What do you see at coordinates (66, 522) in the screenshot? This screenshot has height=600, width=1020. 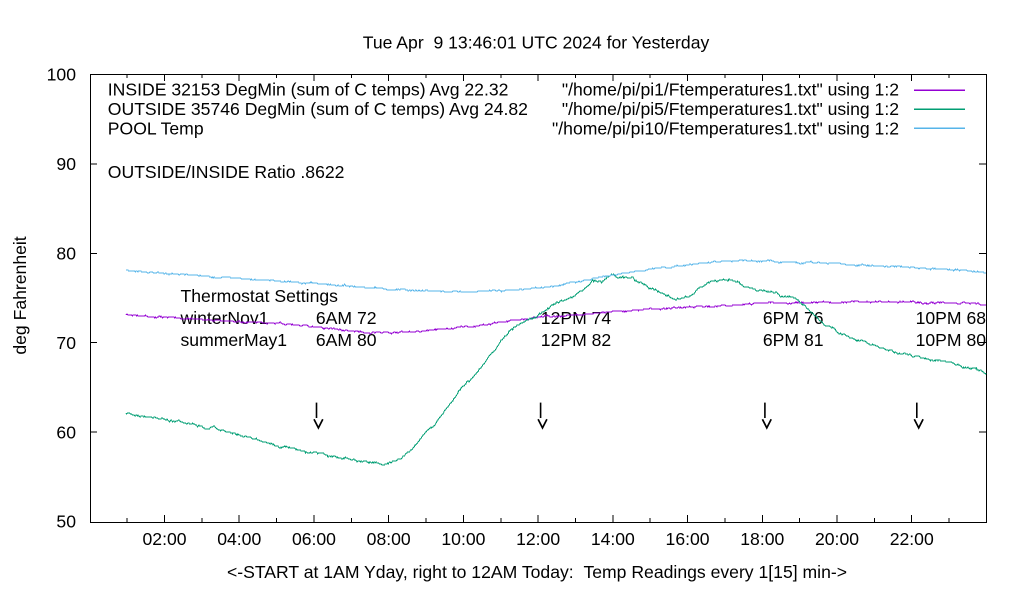 I see `svg-text: 50` at bounding box center [66, 522].